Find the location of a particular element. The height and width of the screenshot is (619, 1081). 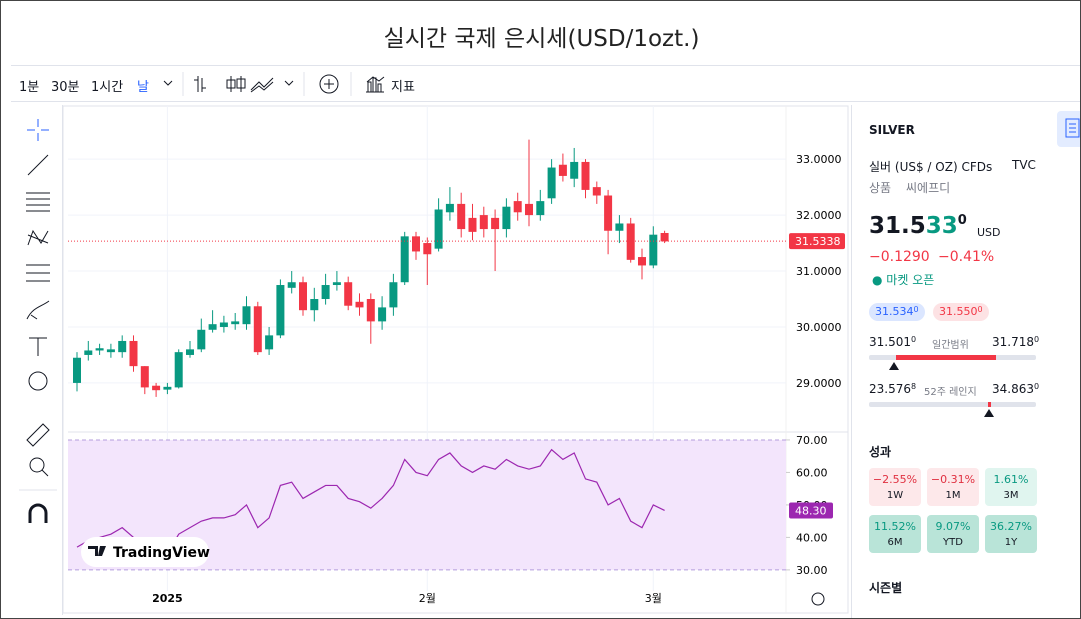

projection-tool is located at coordinates (38, 273).